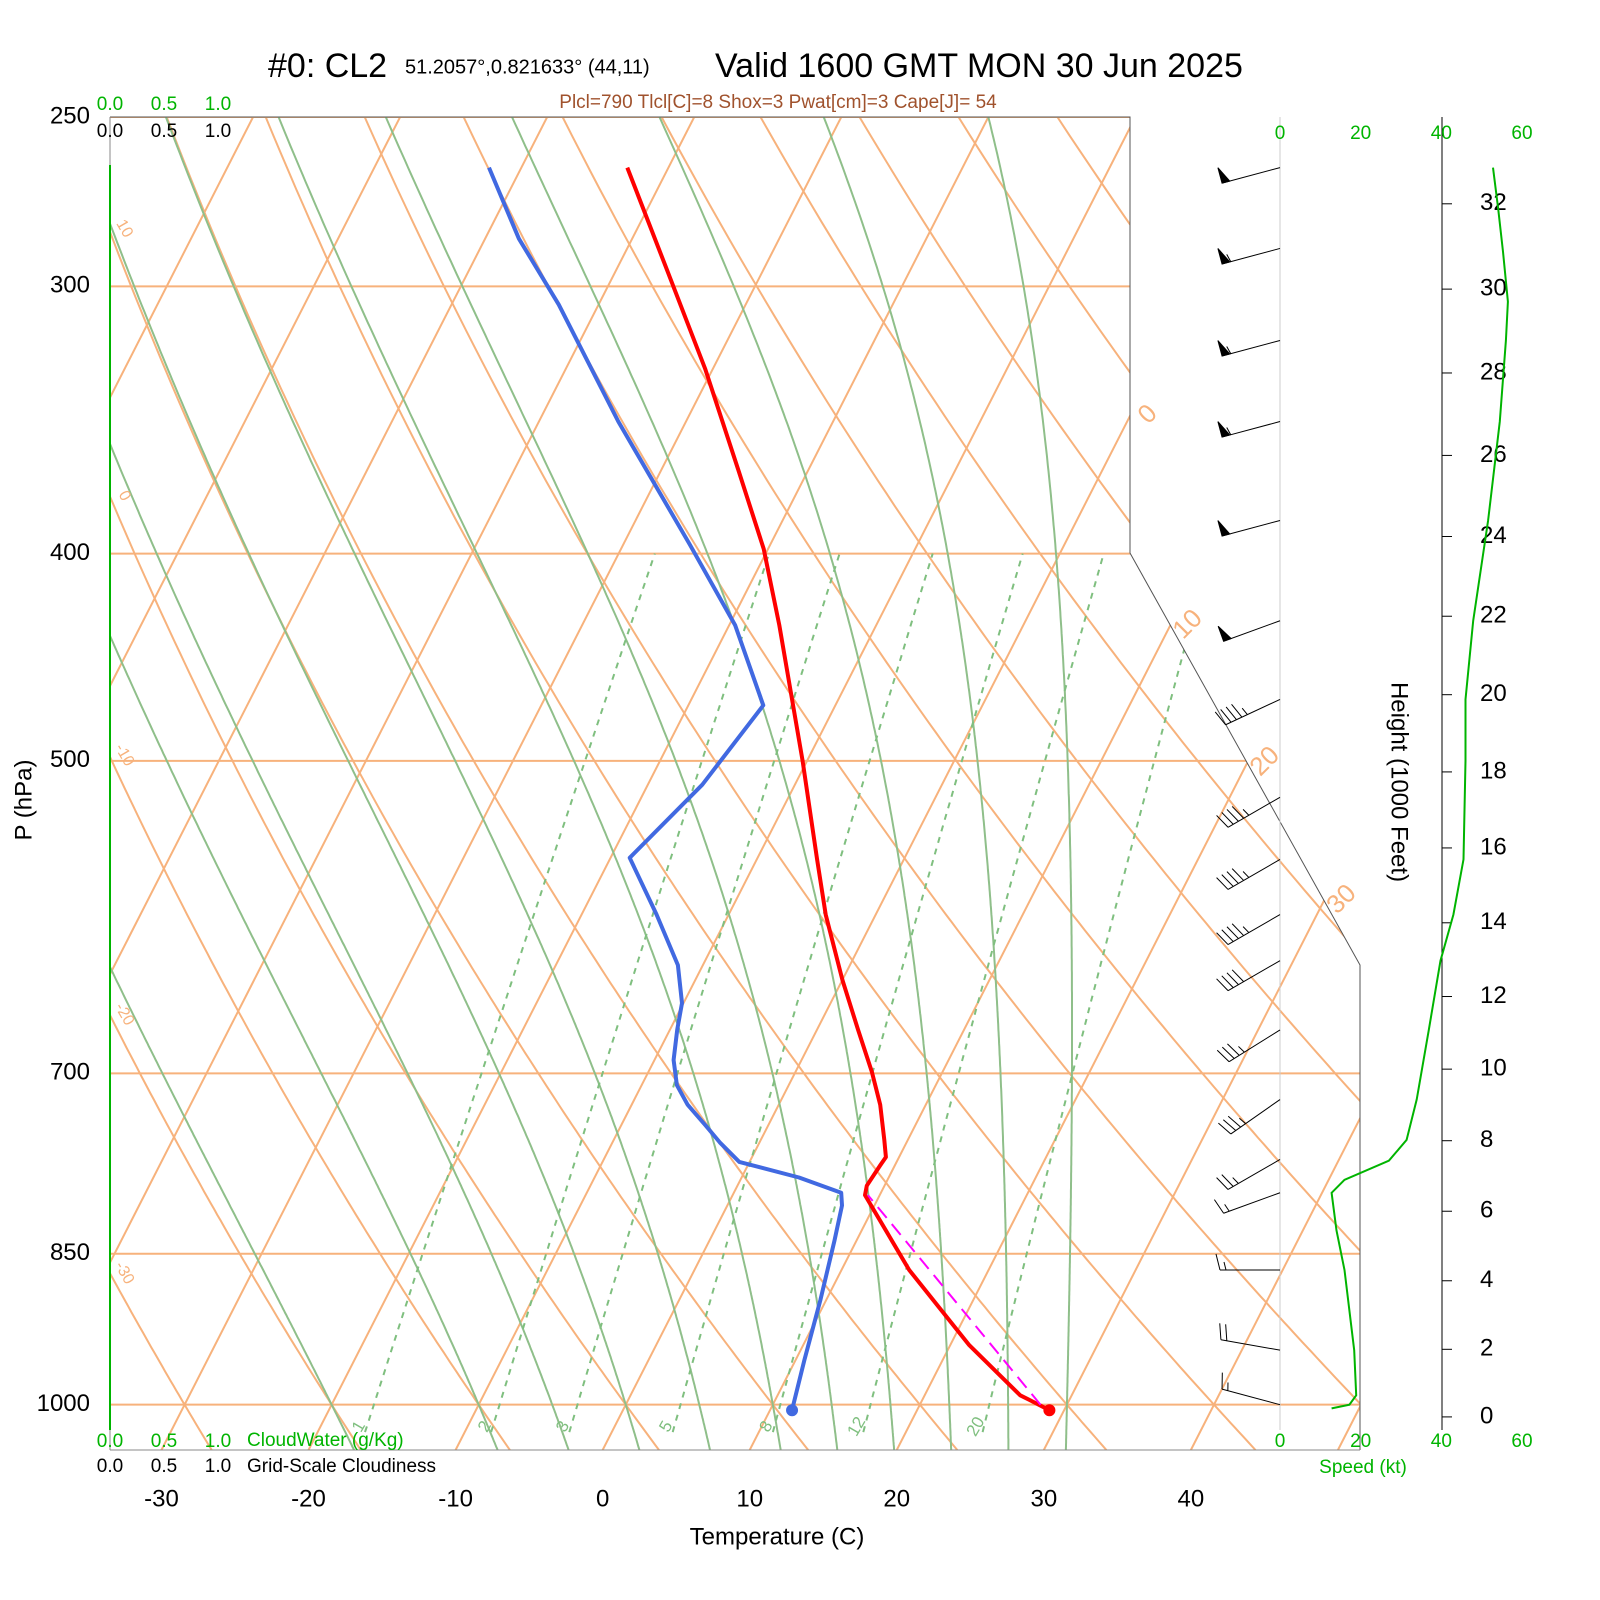 The image size is (1600, 1600). What do you see at coordinates (1521, 1441) in the screenshot?
I see `speed-tick-label: 60` at bounding box center [1521, 1441].